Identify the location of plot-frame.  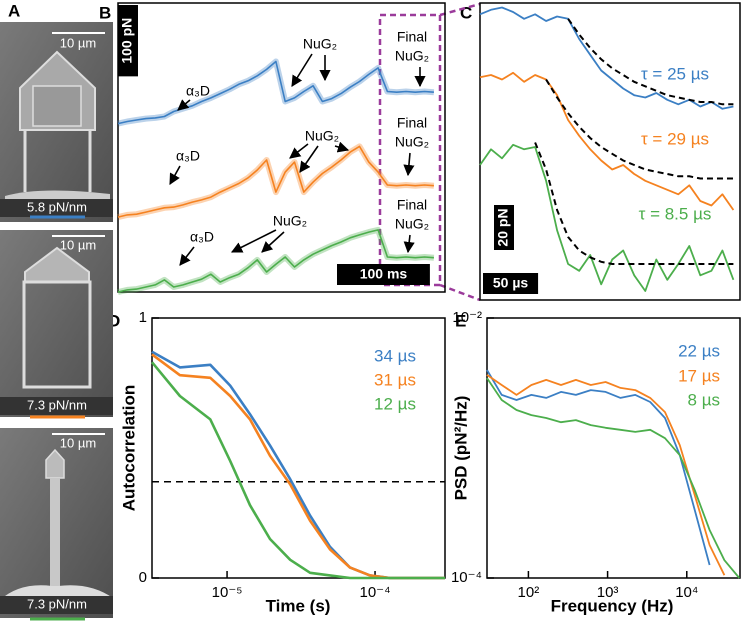
(613, 448).